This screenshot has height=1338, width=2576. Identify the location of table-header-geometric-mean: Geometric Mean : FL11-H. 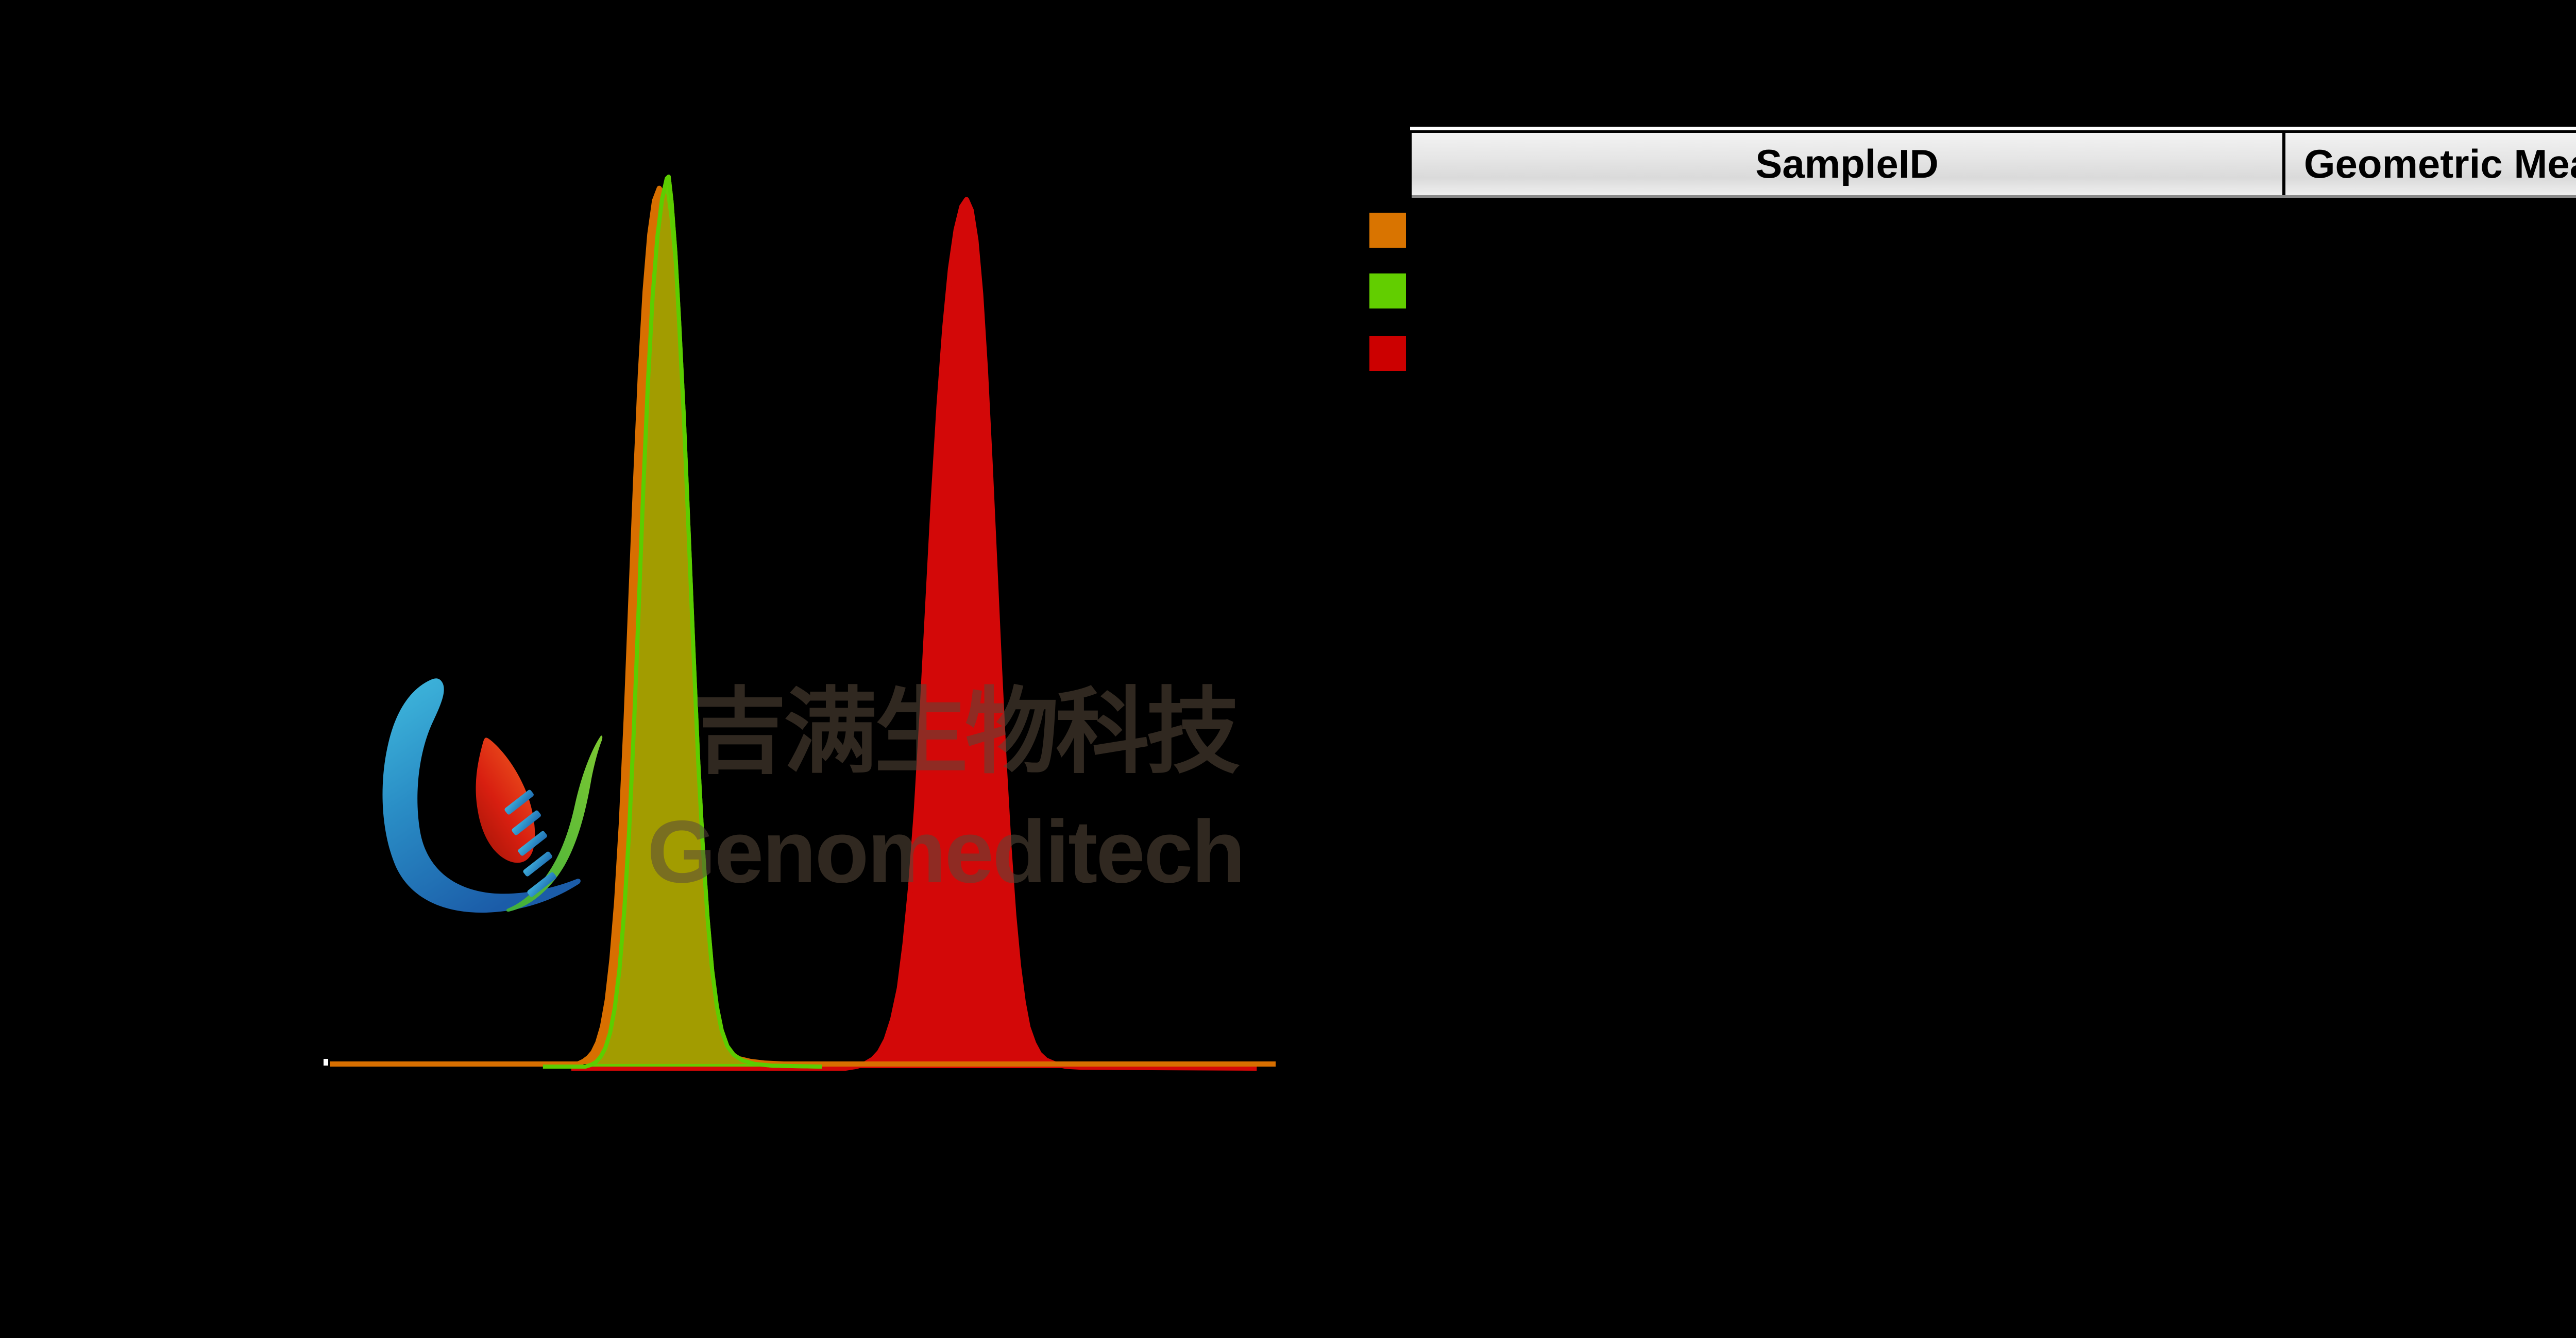
(2429, 164).